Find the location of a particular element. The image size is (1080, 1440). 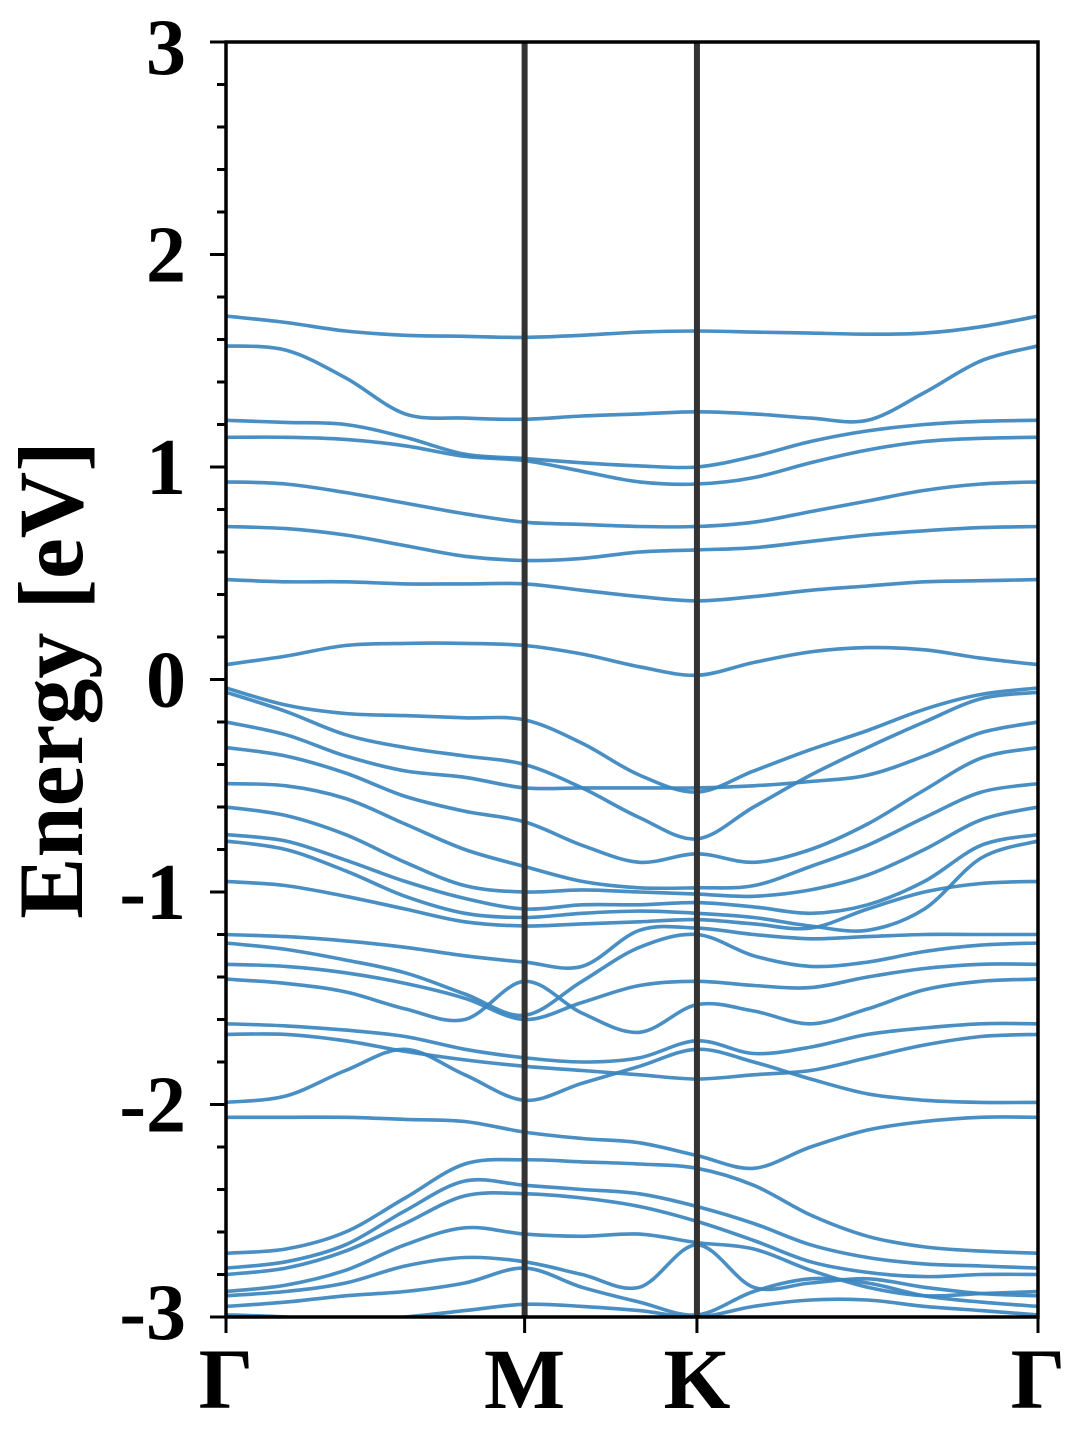

y-tick-label: -2 is located at coordinates (152, 1106).